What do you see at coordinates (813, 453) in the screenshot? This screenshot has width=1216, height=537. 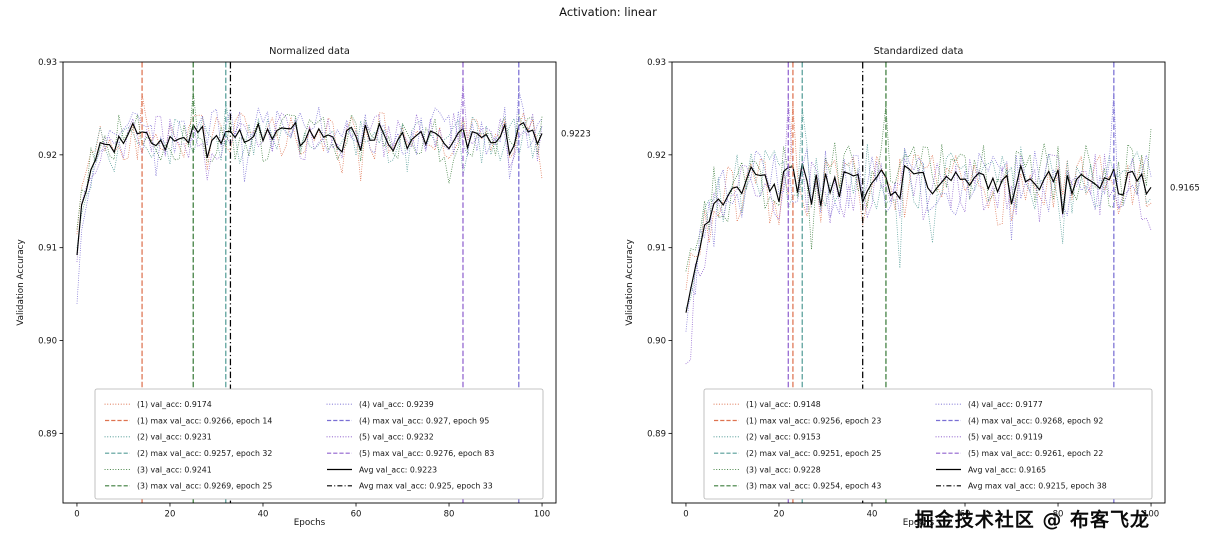 I see `legend-label: (2) max val_acc: 0.9251, epoch 25` at bounding box center [813, 453].